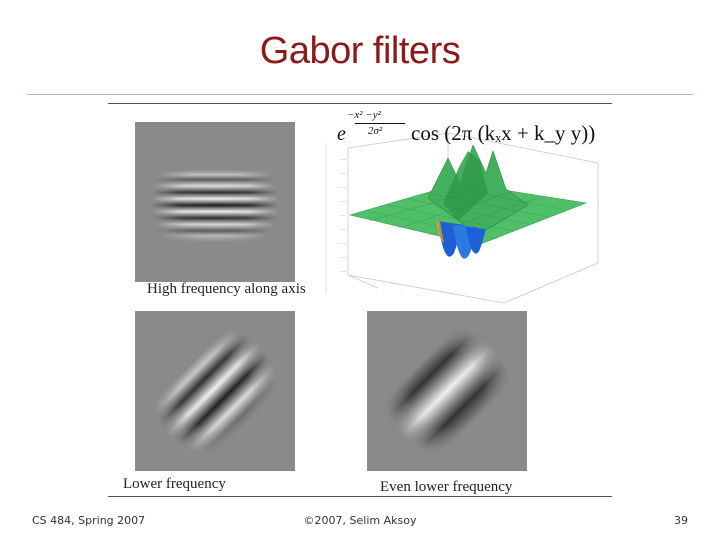  Describe the element at coordinates (360, 496) in the screenshot. I see `figure-bottom-rule` at that location.